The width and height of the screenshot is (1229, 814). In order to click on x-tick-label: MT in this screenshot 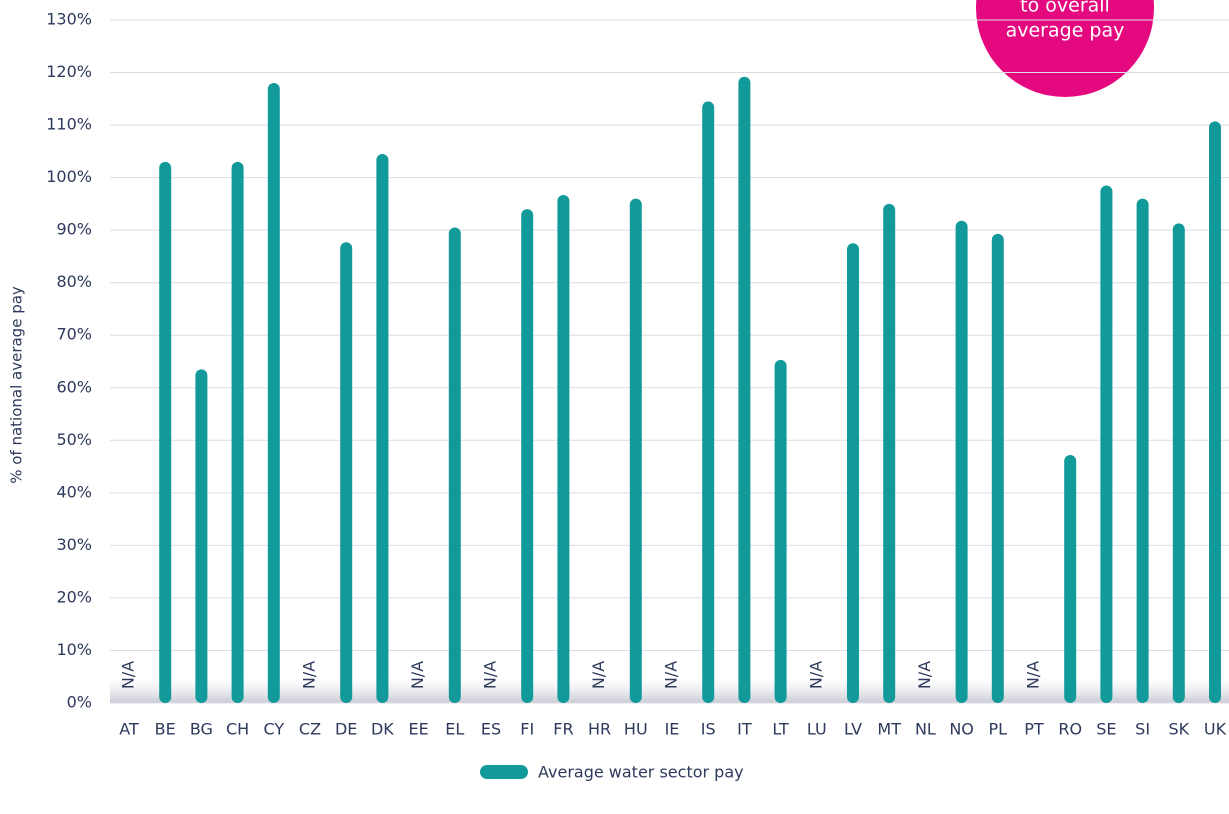, I will do `click(889, 729)`.